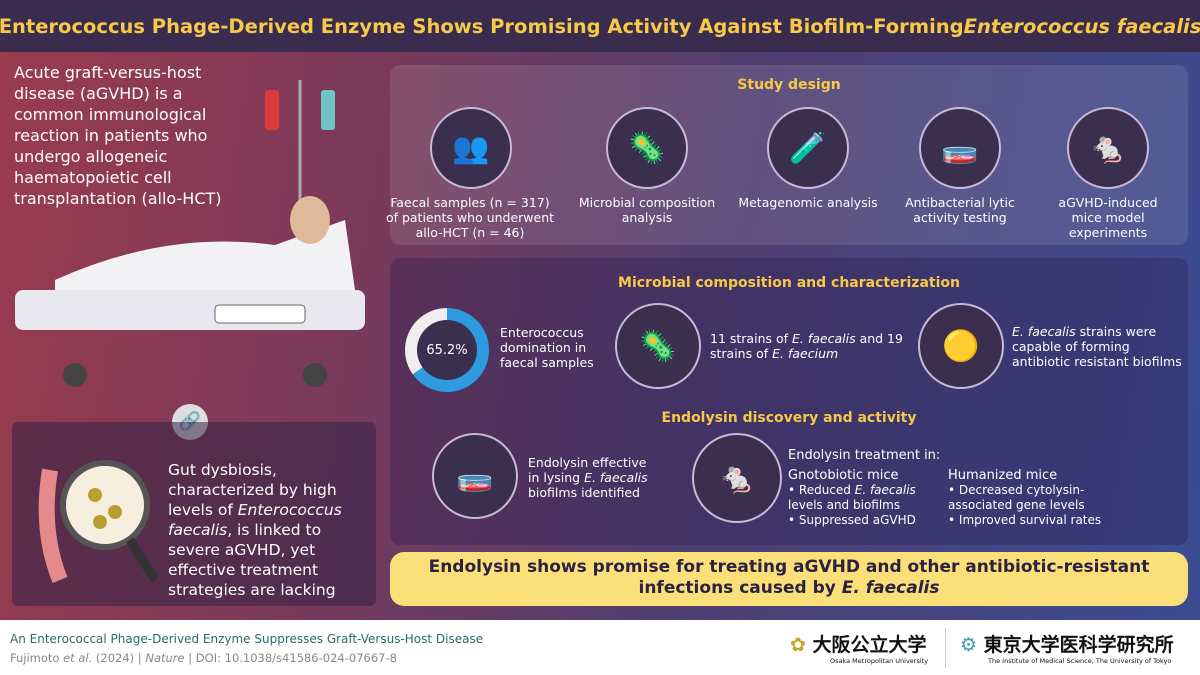 The image size is (1200, 675). What do you see at coordinates (864, 455) in the screenshot?
I see `treatment-heading: Endolysin treatment in:` at bounding box center [864, 455].